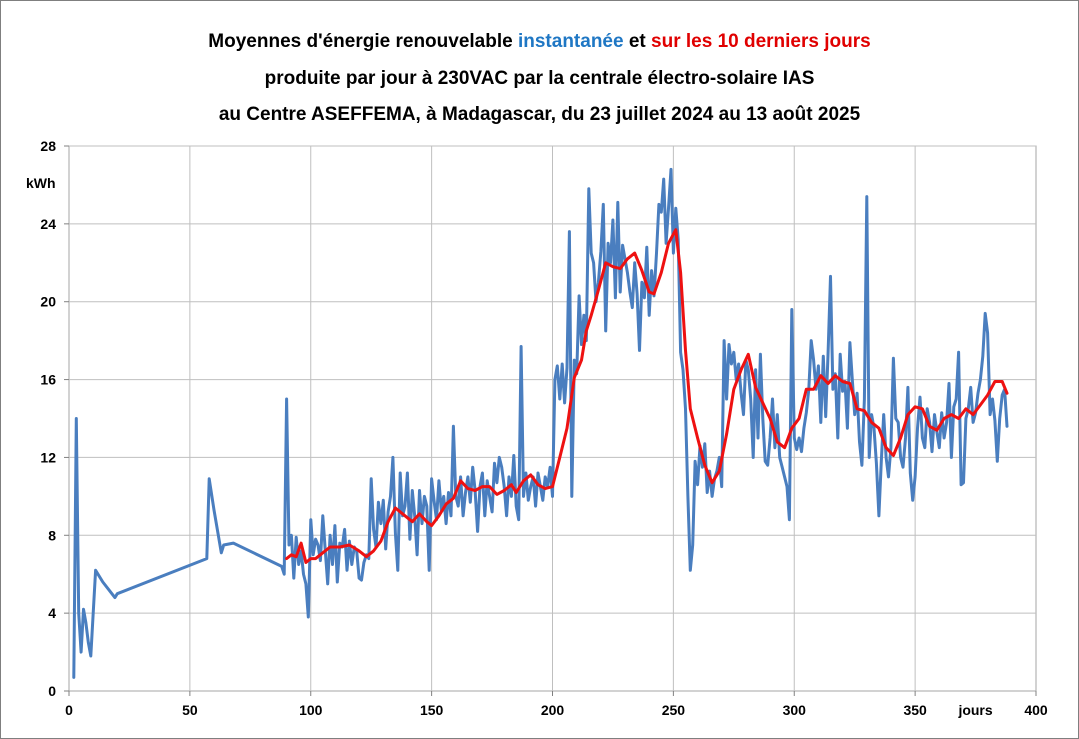 This screenshot has width=1079, height=739. I want to click on y-tick-label: 16, so click(48, 380).